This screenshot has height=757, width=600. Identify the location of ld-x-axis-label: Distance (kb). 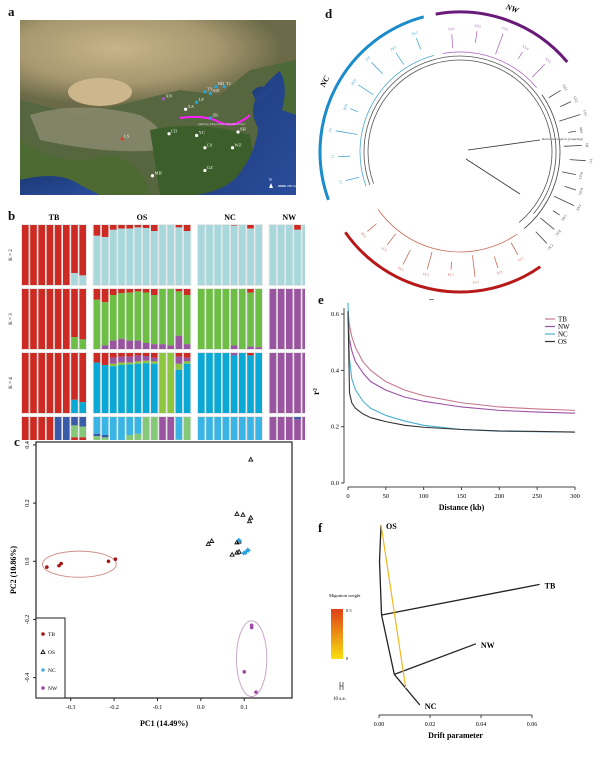
(462, 507).